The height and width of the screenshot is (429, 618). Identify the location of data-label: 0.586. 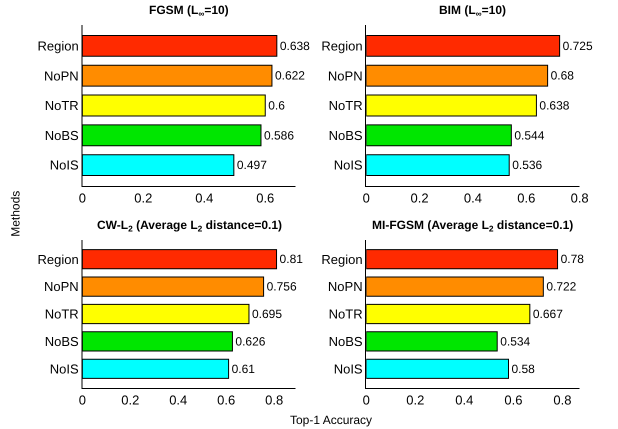
(279, 135).